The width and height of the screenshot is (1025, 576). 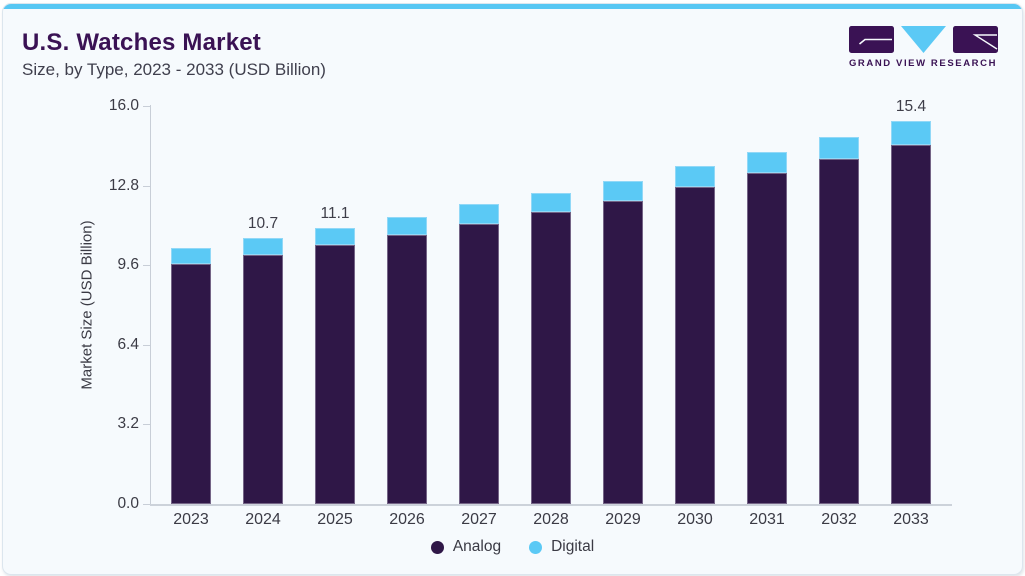 What do you see at coordinates (623, 352) in the screenshot?
I see `bar-segment-analog-2029` at bounding box center [623, 352].